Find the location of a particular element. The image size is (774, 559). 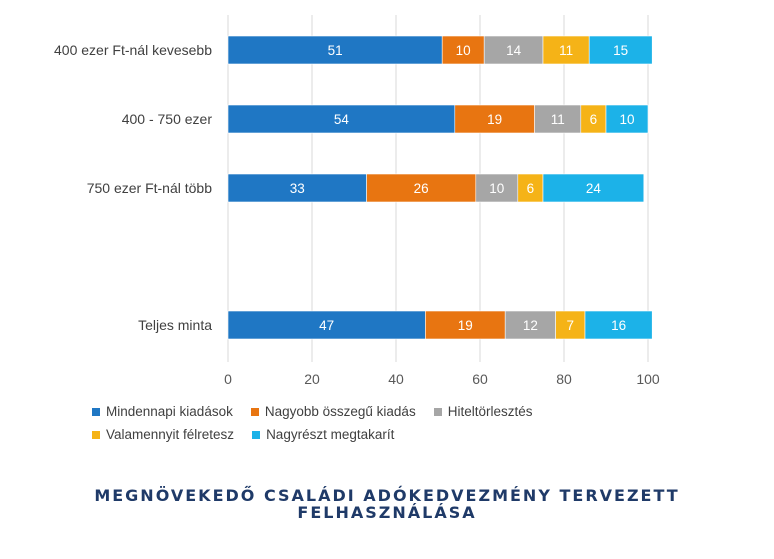

legend-item: Nagyrészt megtakarít is located at coordinates (323, 434).